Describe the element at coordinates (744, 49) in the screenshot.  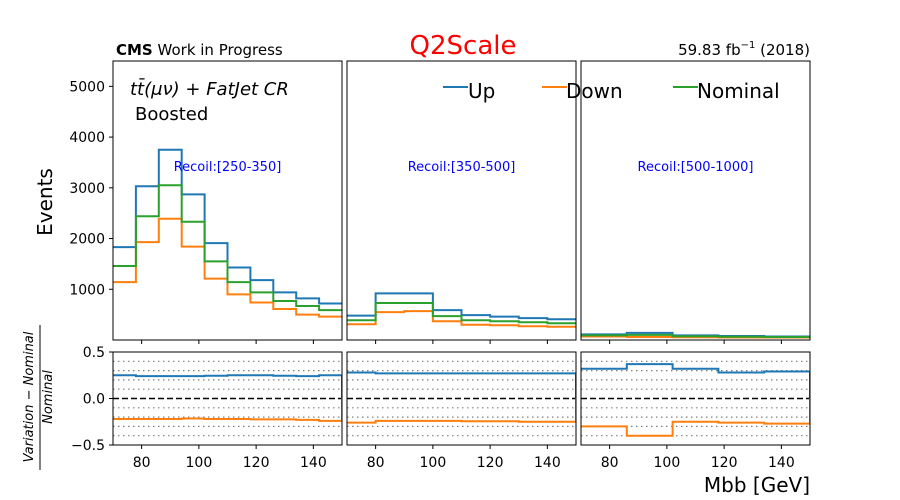
I see `luminosity-label: 59.83 fb−1 (2018)` at that location.